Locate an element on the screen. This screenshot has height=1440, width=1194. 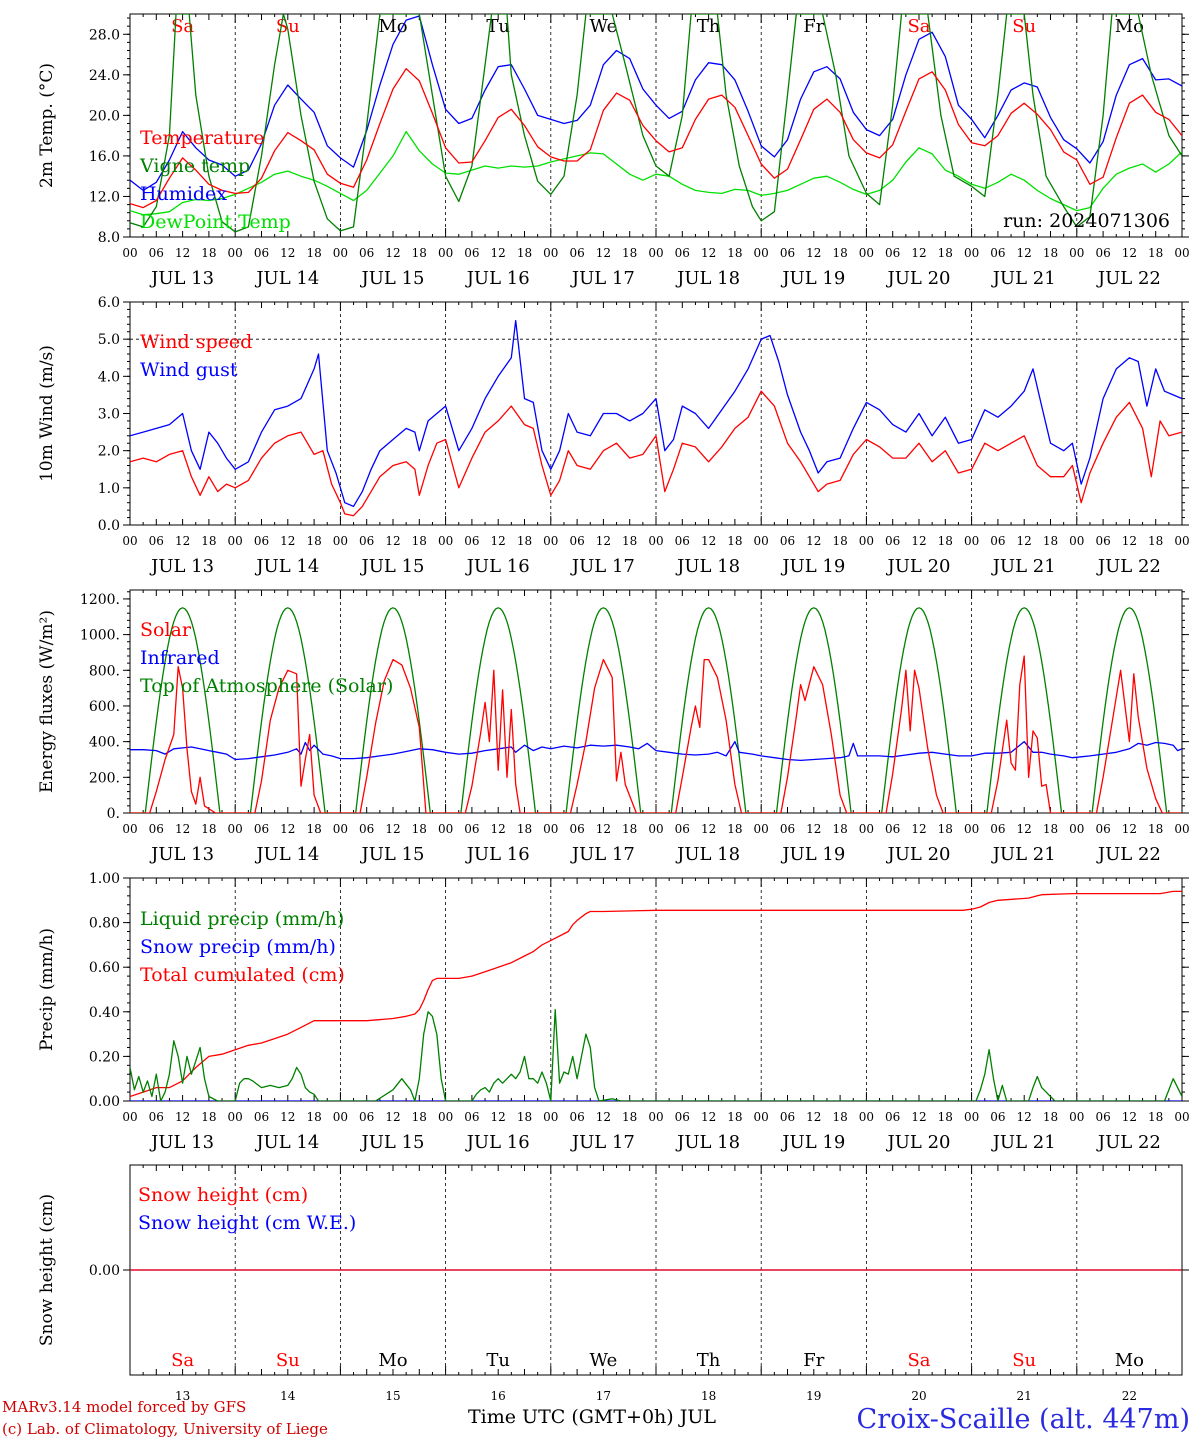
y-tick-label: 1000. is located at coordinates (100, 636).